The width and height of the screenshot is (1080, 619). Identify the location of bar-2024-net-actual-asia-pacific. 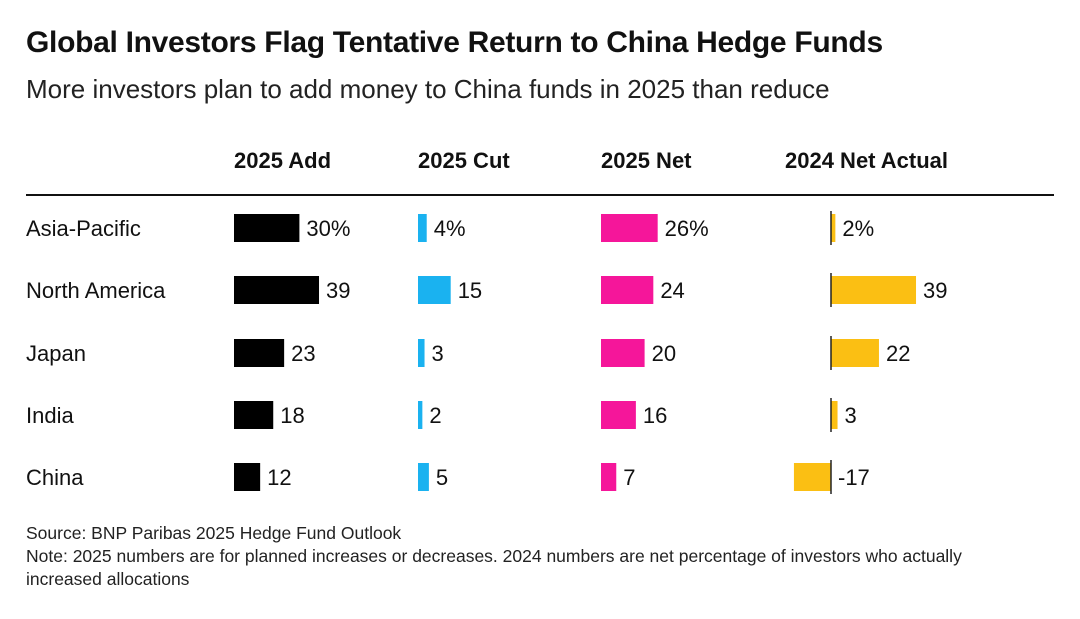
(833, 228).